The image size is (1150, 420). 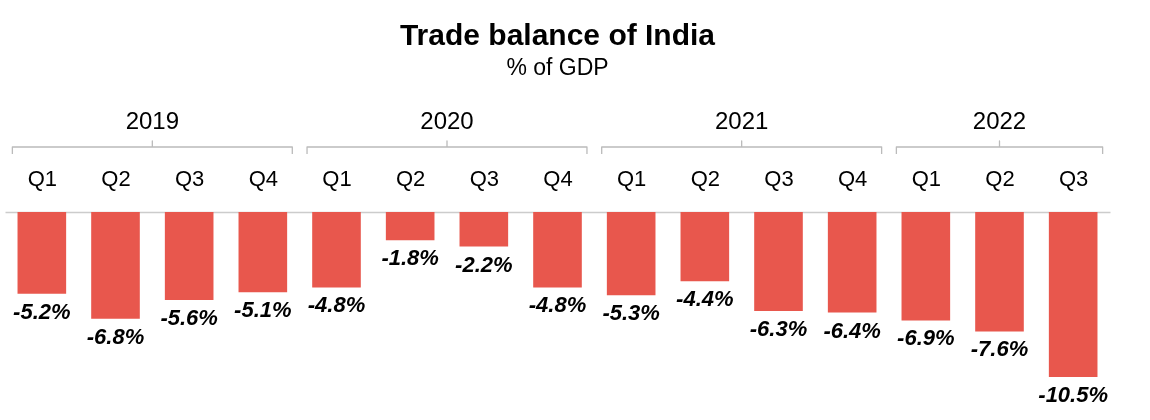 I want to click on data-label: -6.4%, so click(x=852, y=330).